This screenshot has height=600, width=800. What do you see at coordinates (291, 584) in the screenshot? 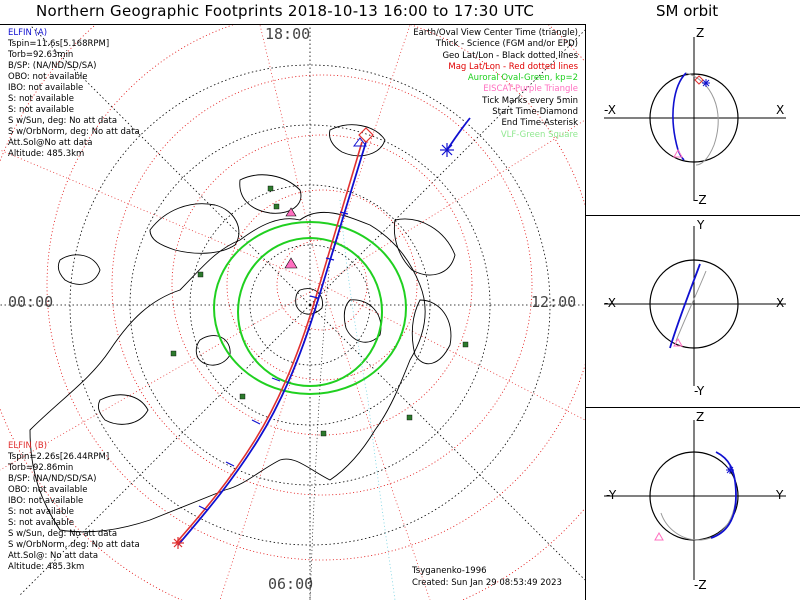
I see `hour-label-bottom: 06:00` at bounding box center [291, 584].